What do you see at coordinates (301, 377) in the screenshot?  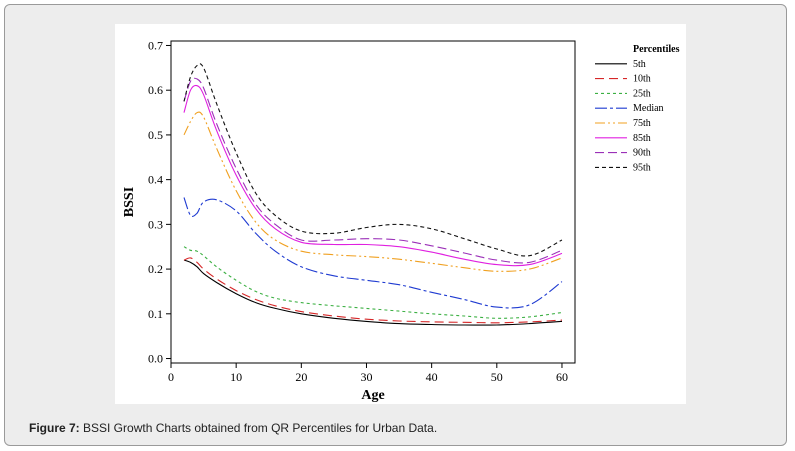 I see `x-tick-label: 20` at bounding box center [301, 377].